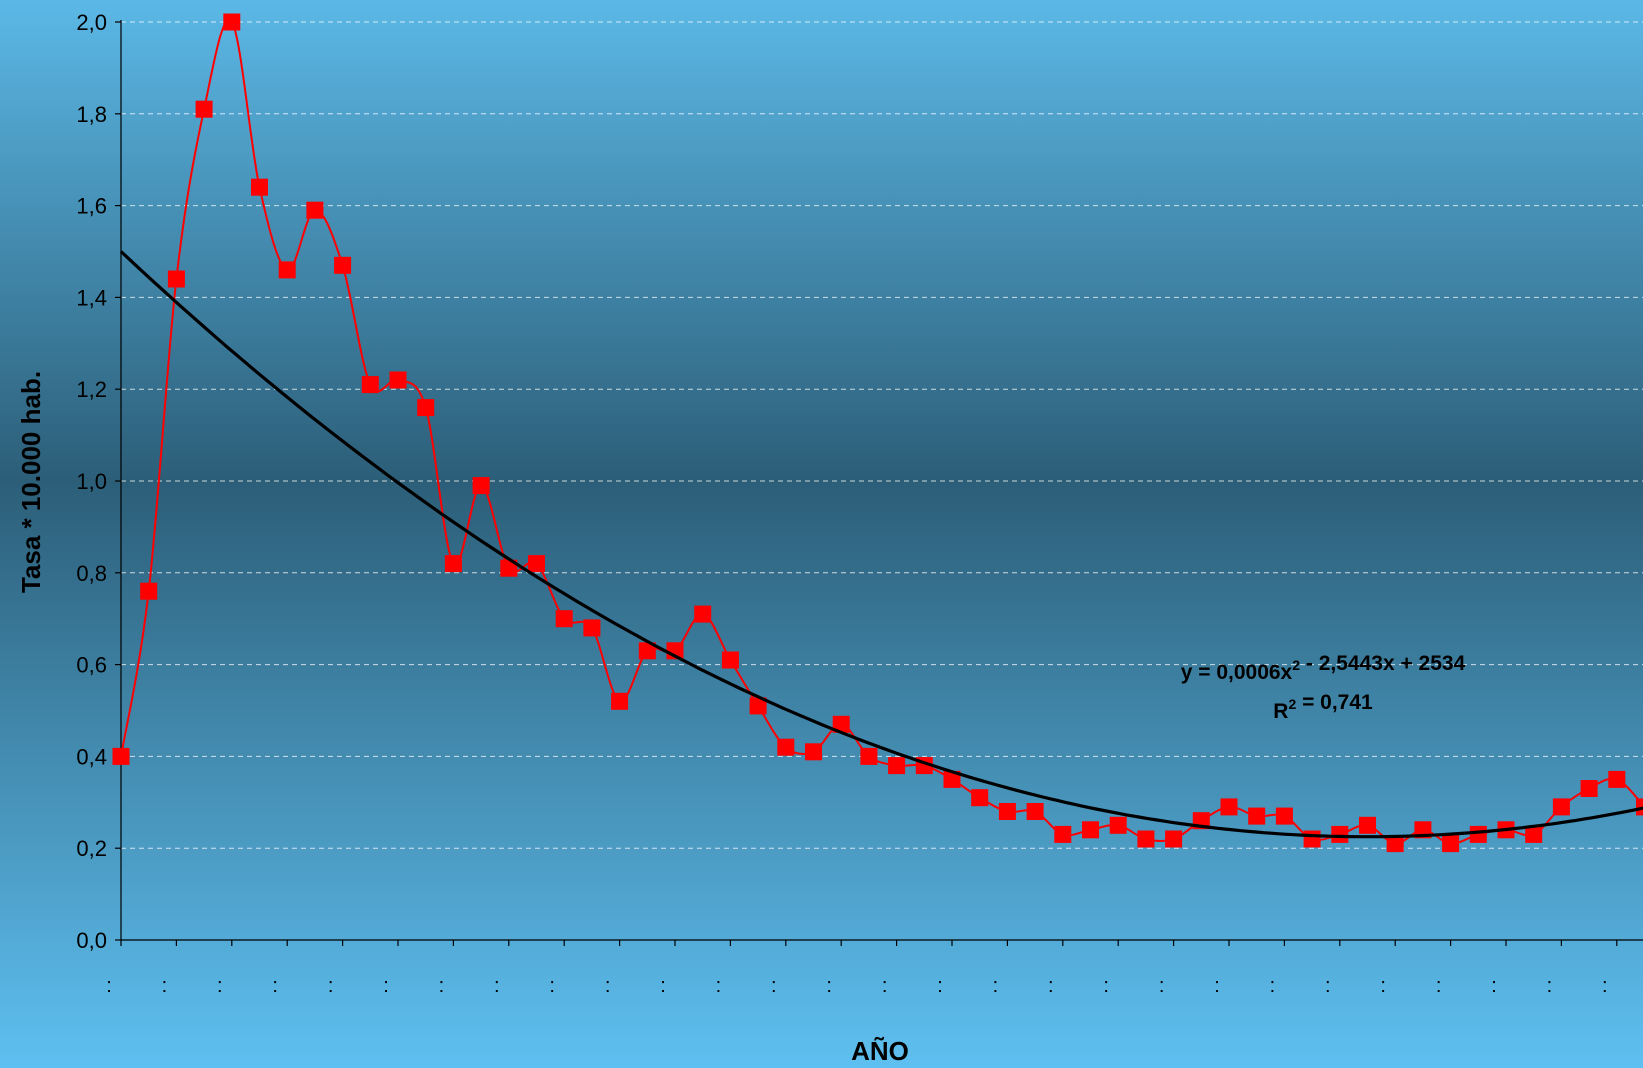  Describe the element at coordinates (880, 1051) in the screenshot. I see `x-axis-title: AÑO` at that location.